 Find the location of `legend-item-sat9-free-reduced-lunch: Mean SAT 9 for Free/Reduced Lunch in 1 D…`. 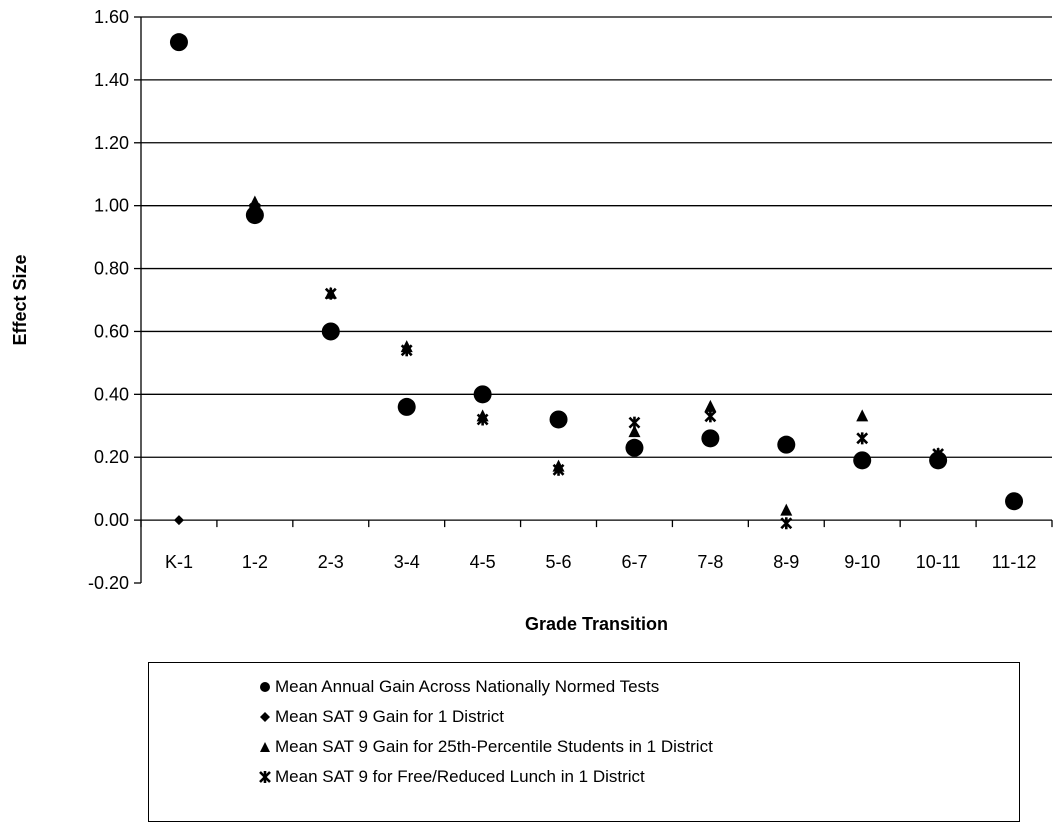

legend-item-sat9-free-reduced-lunch: Mean SAT 9 for Free/Reduced Lunch in 1 D… is located at coordinates (451, 777).